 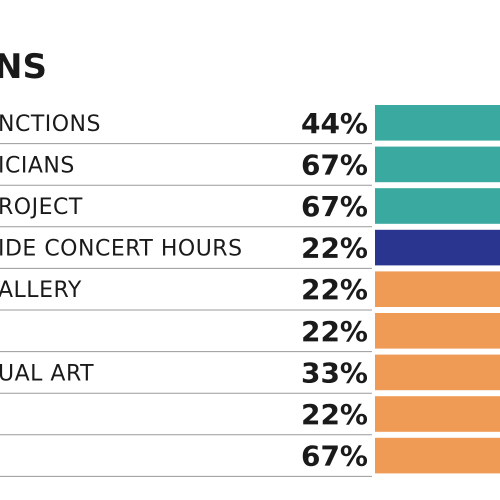 I want to click on category-label: ALLERY, so click(x=41, y=290).